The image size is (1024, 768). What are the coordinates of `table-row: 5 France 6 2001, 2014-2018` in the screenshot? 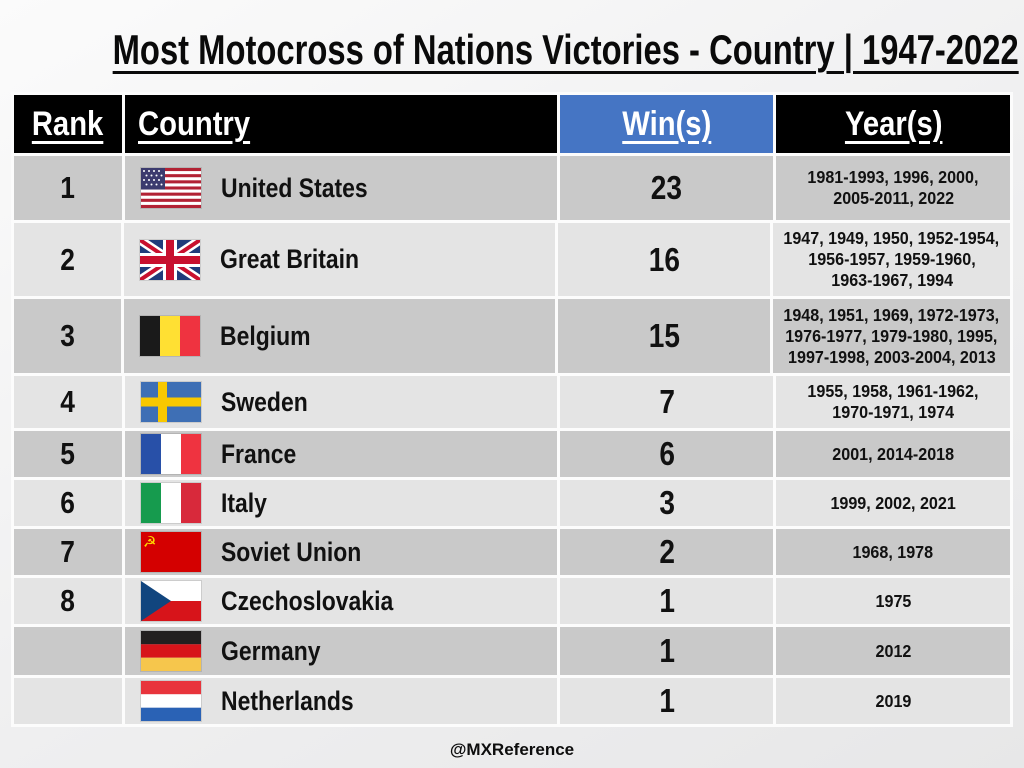 It's located at (512, 454).